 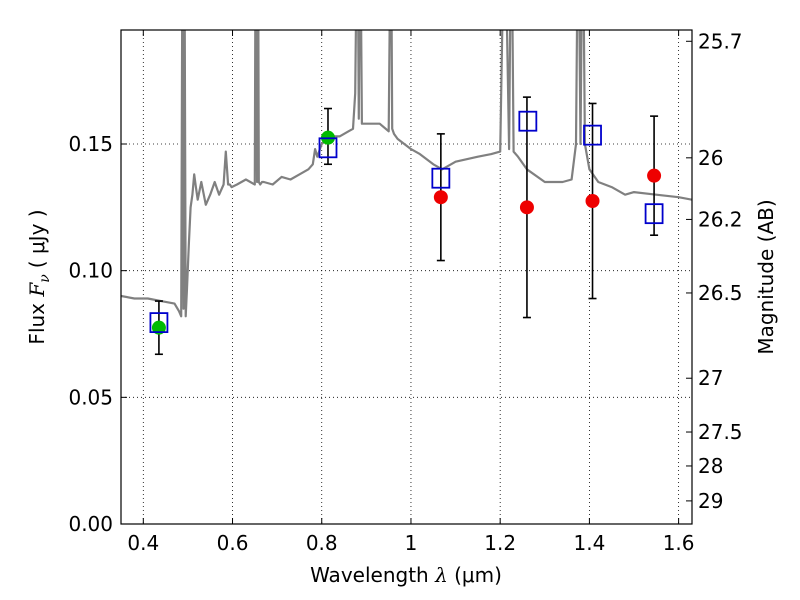 I want to click on magnitude-axis-title: Magnitude (AB), so click(x=766, y=276).